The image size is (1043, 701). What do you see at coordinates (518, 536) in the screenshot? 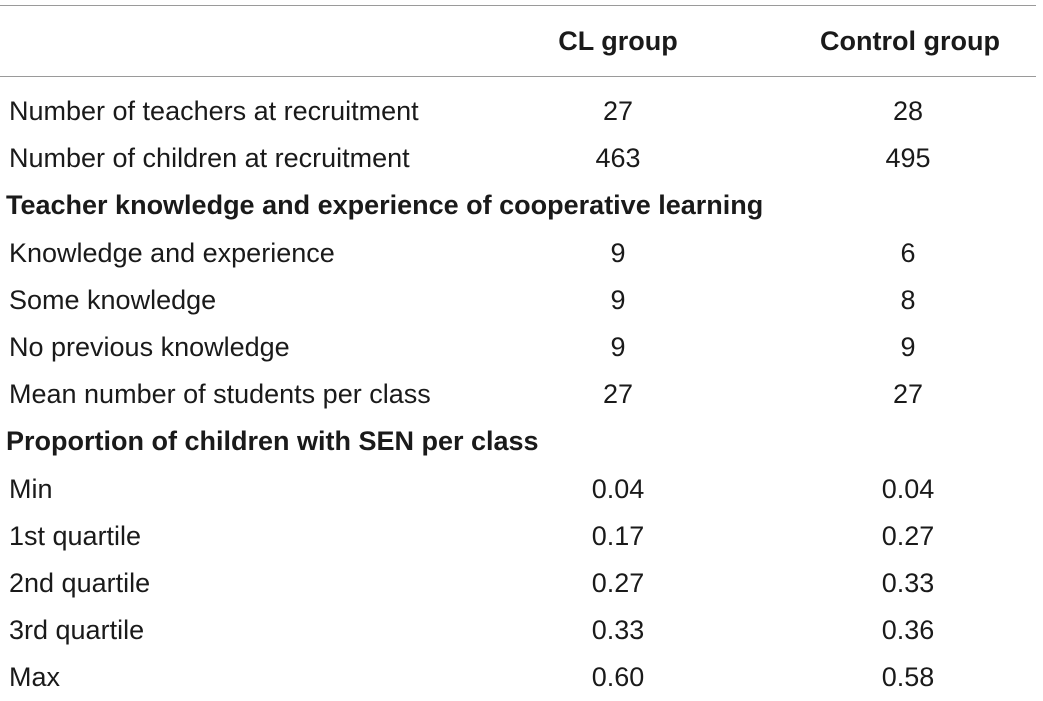
I see `table-row: 1st quartile 0.17 0.27` at bounding box center [518, 536].